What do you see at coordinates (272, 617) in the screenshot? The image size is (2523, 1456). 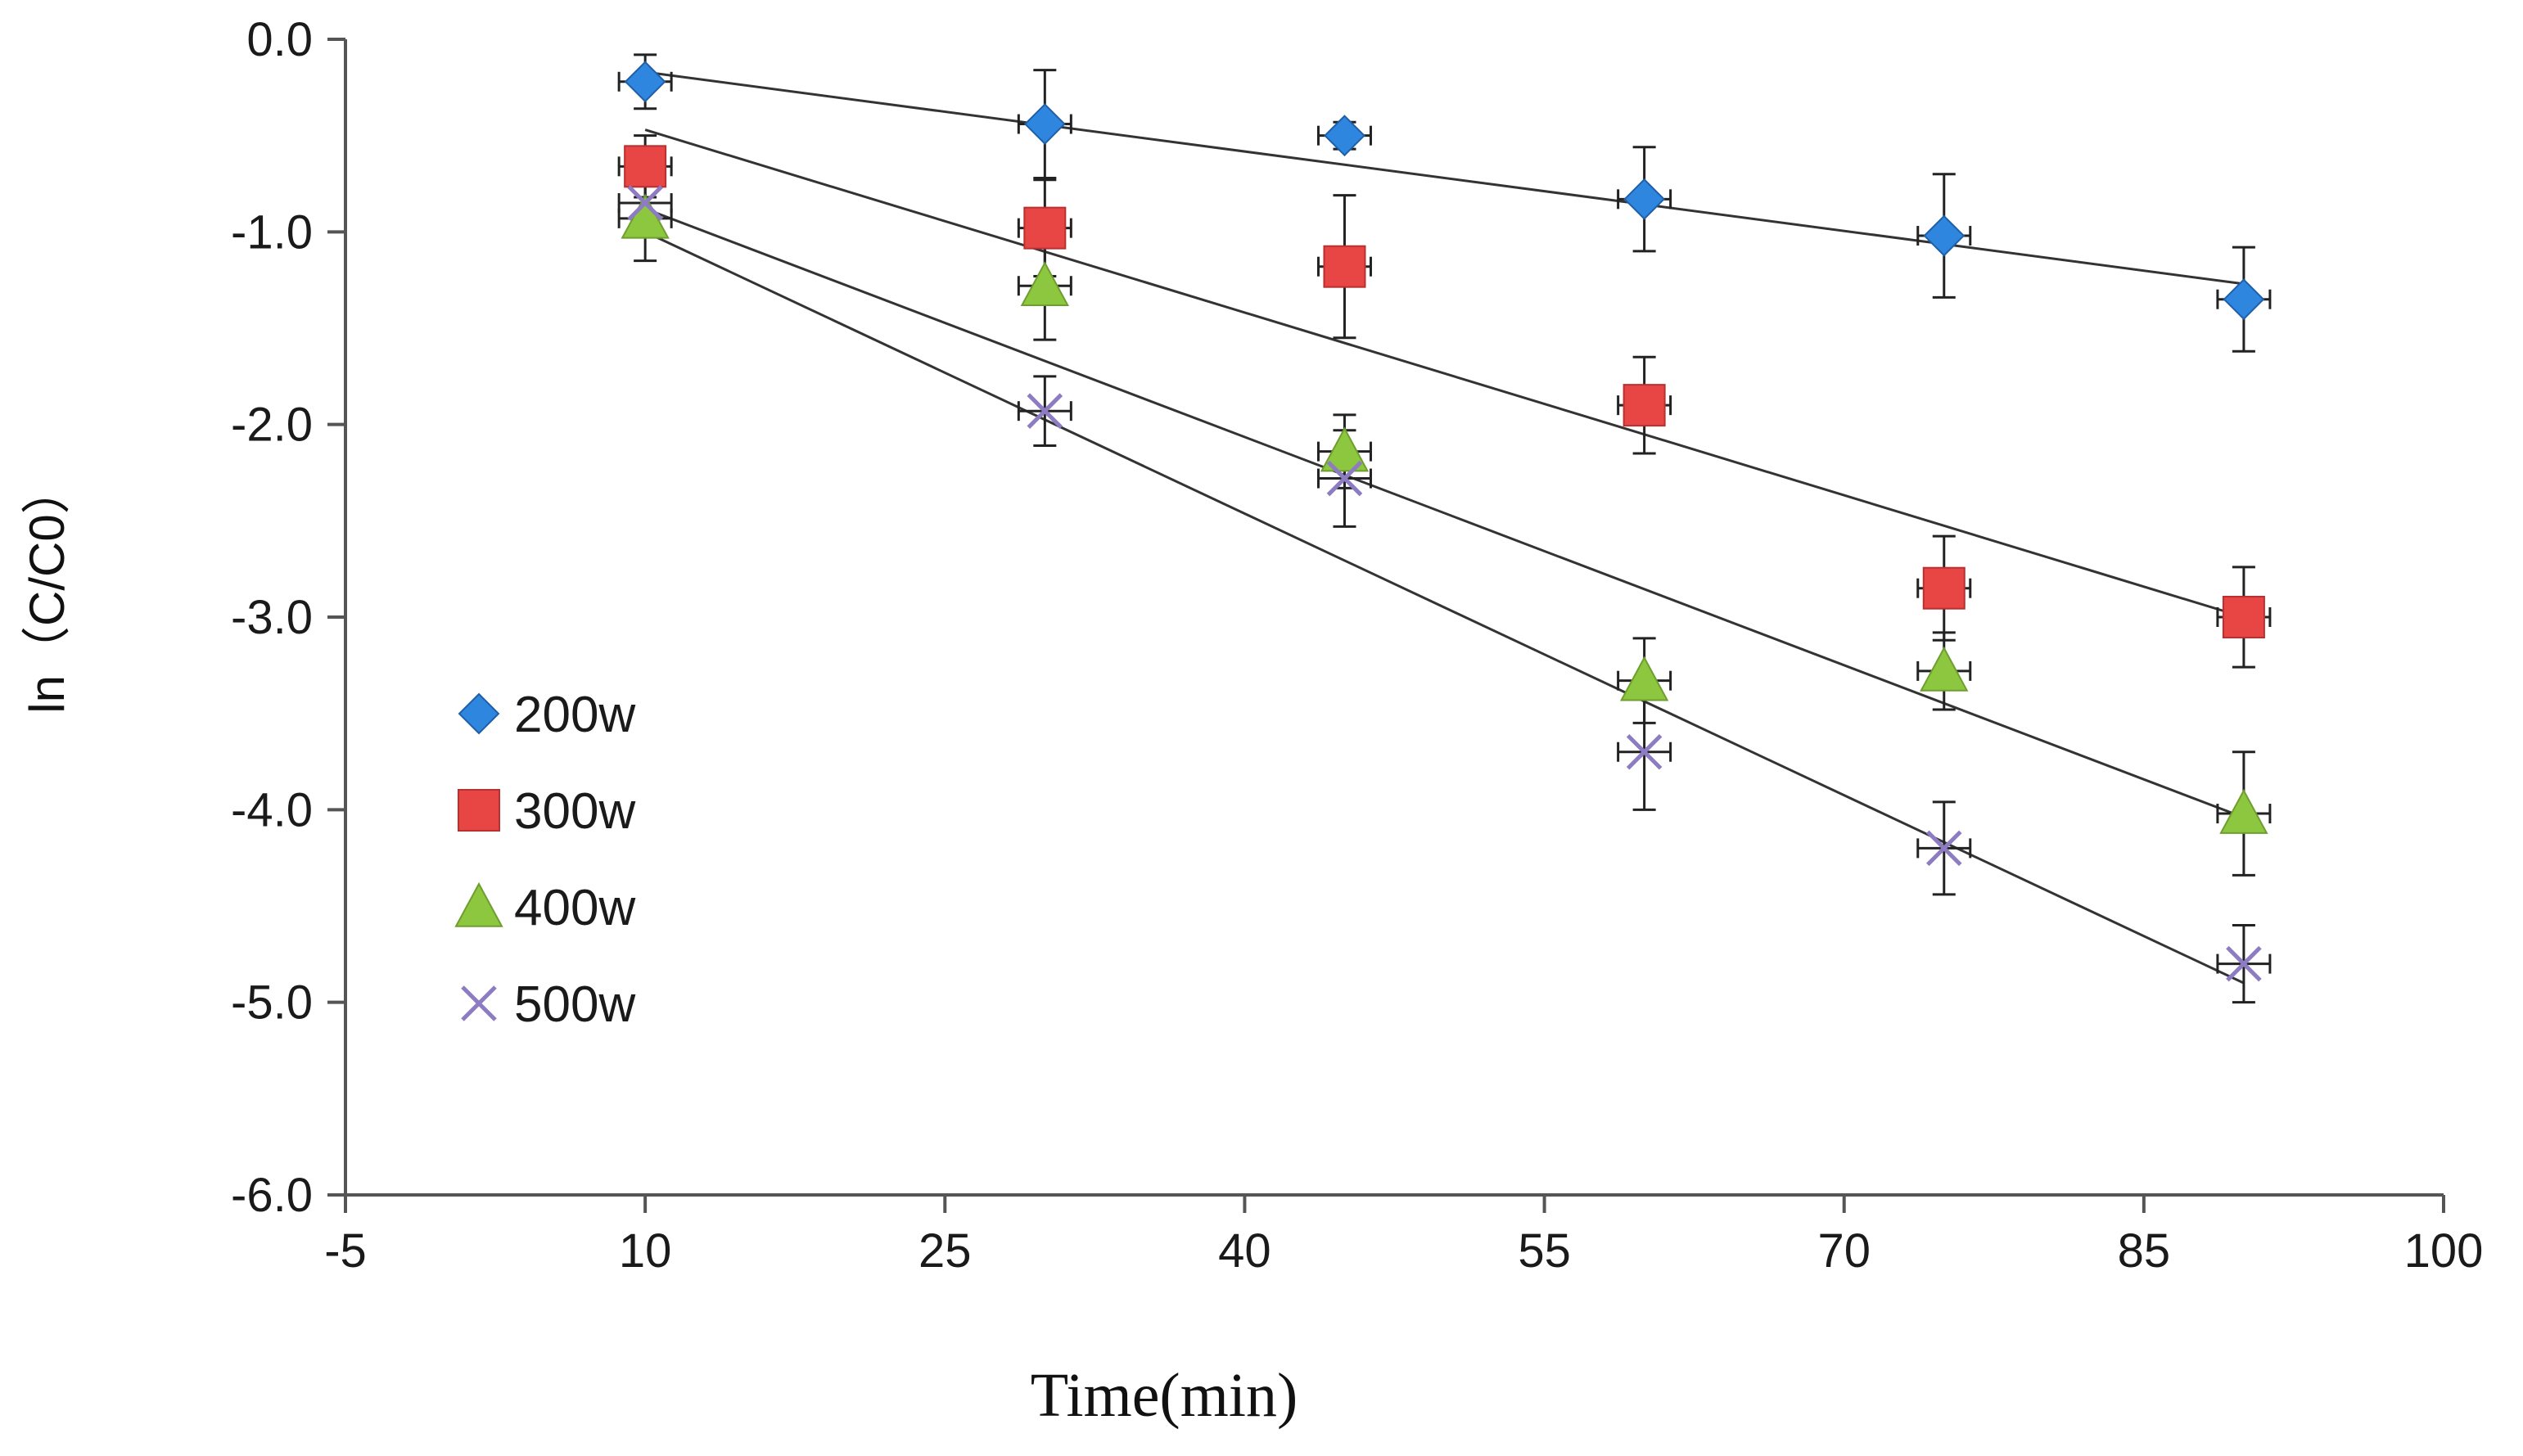 I see `y-tick-label: -3.0` at bounding box center [272, 617].